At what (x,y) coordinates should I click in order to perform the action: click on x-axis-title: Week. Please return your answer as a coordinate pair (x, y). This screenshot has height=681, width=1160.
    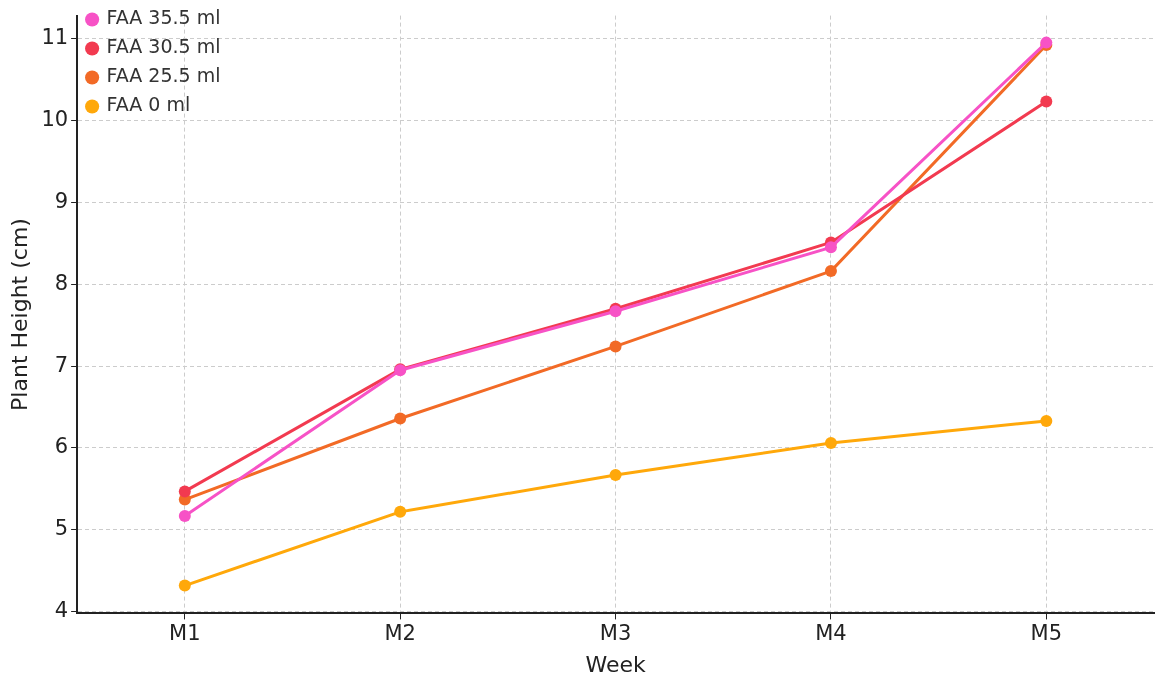
    Looking at the image, I should click on (615, 664).